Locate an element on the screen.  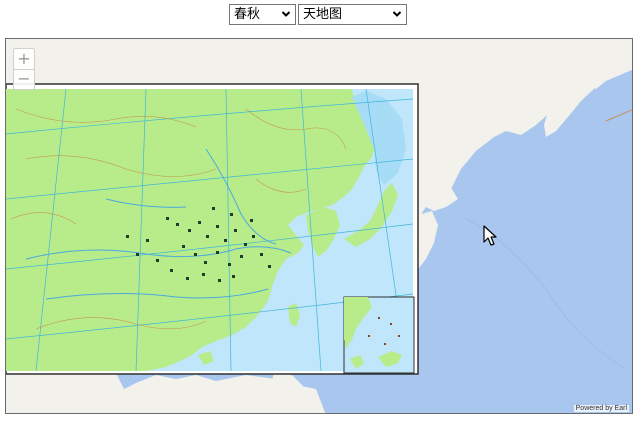
overlay-japan is located at coordinates (371, 215).